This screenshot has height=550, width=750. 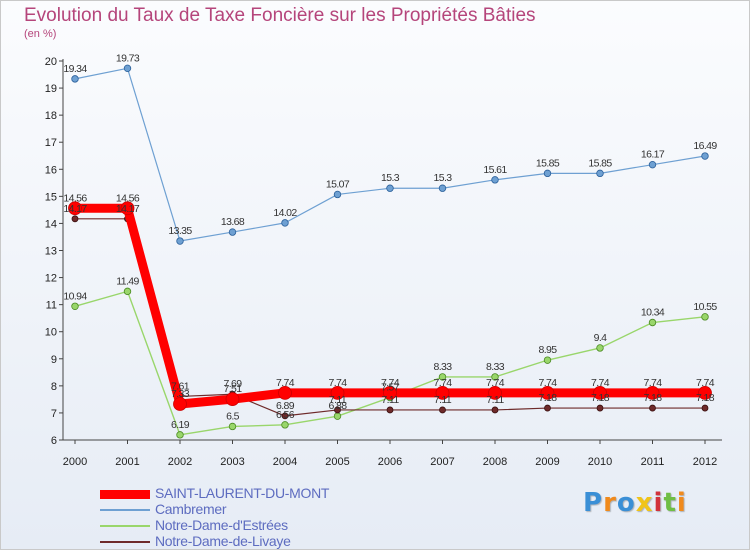 What do you see at coordinates (338, 184) in the screenshot?
I see `data-label: 15.07` at bounding box center [338, 184].